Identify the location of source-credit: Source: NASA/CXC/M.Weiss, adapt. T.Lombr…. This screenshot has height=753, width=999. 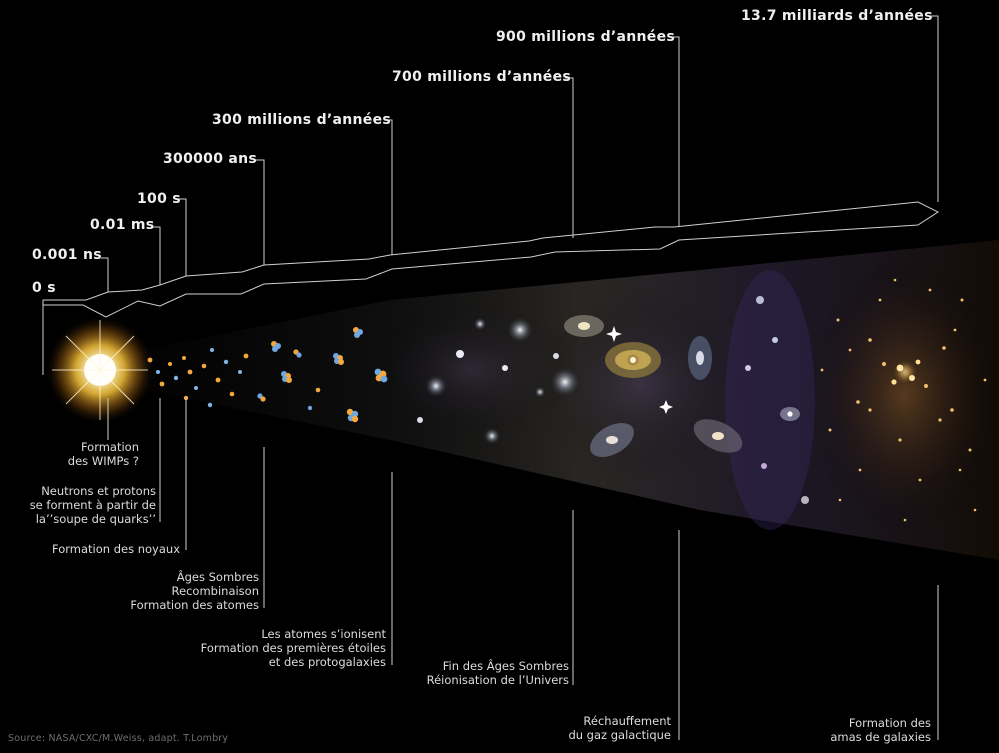
(118, 738).